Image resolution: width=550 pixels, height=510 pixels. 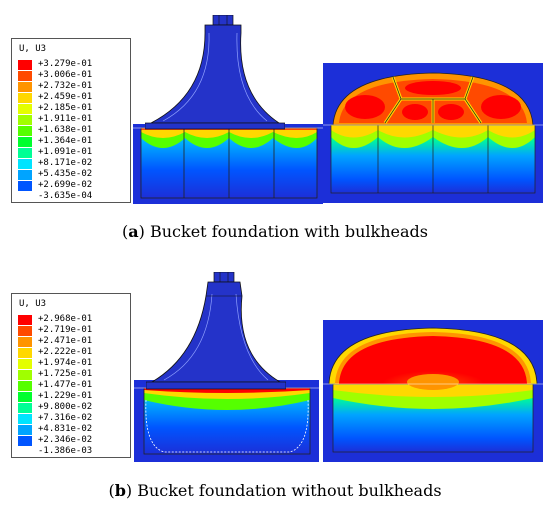 I want to click on legend-value: -1.386e-03, so click(x=65, y=451).